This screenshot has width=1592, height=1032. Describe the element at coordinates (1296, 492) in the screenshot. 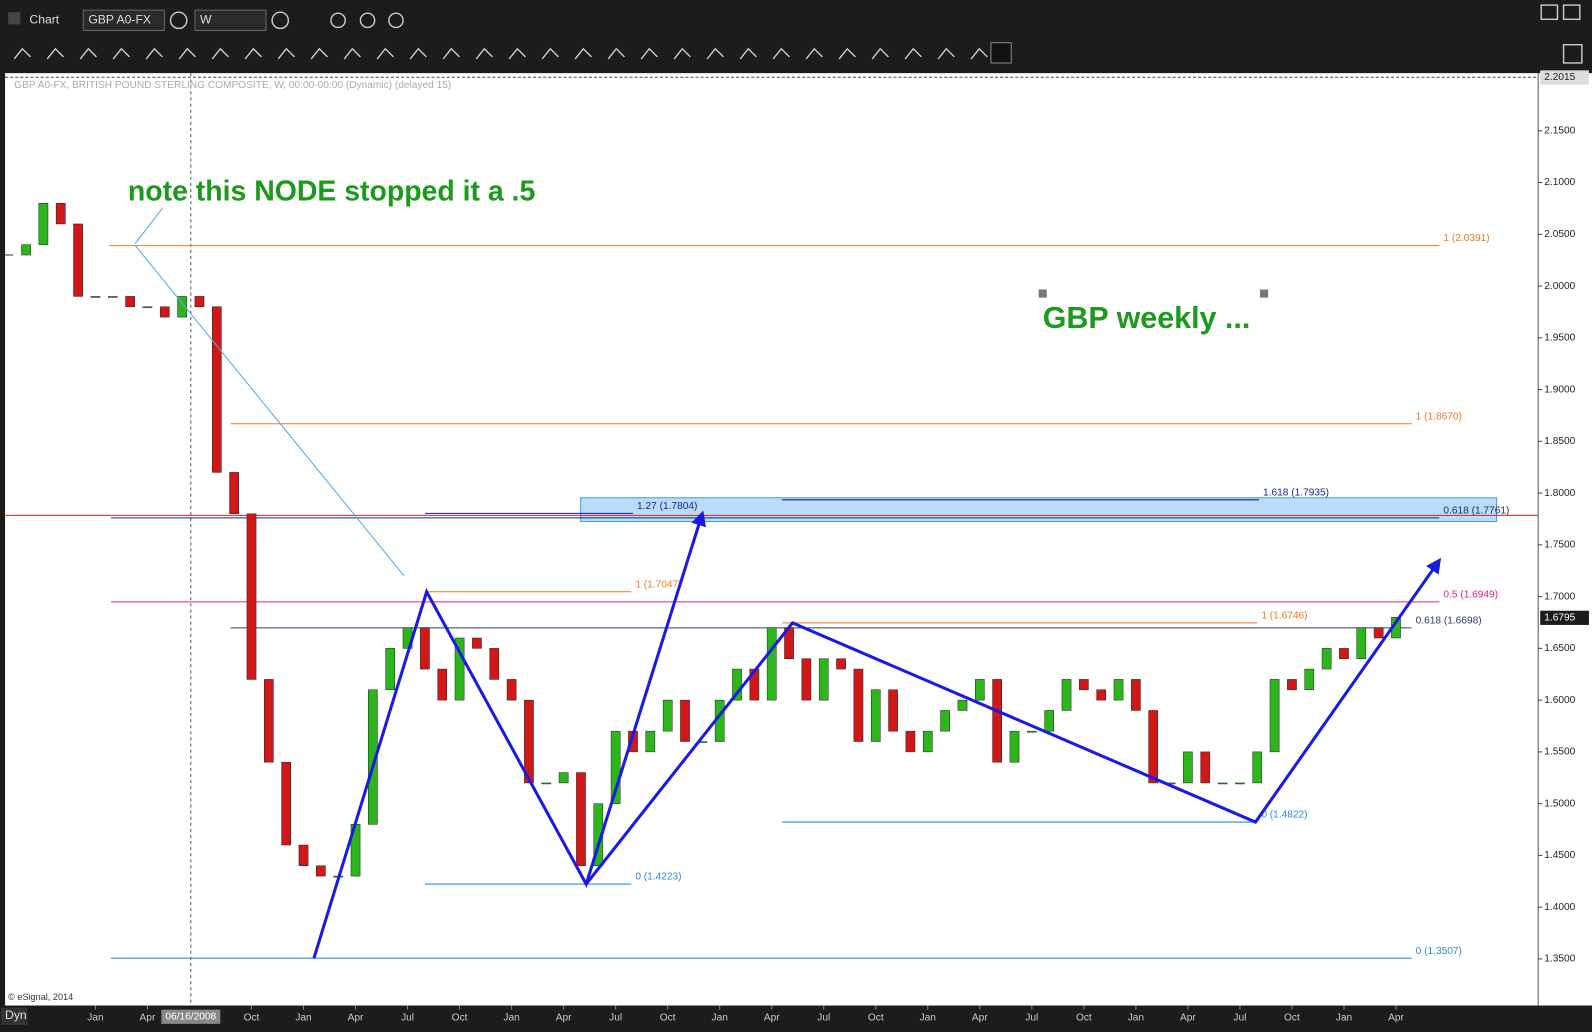

I see `fib-label: 1.618 (1.7935)` at that location.